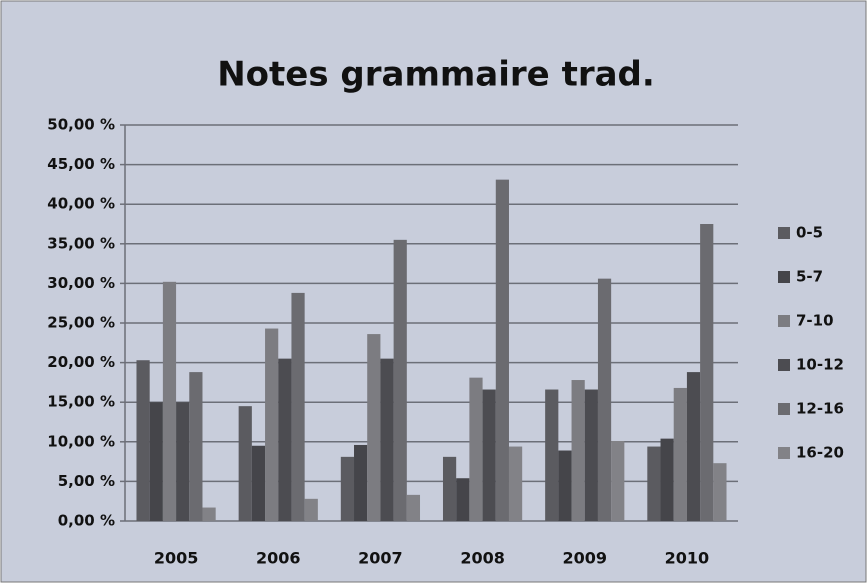  What do you see at coordinates (81, 164) in the screenshot?
I see `y-tick-label: 45,00 %` at bounding box center [81, 164].